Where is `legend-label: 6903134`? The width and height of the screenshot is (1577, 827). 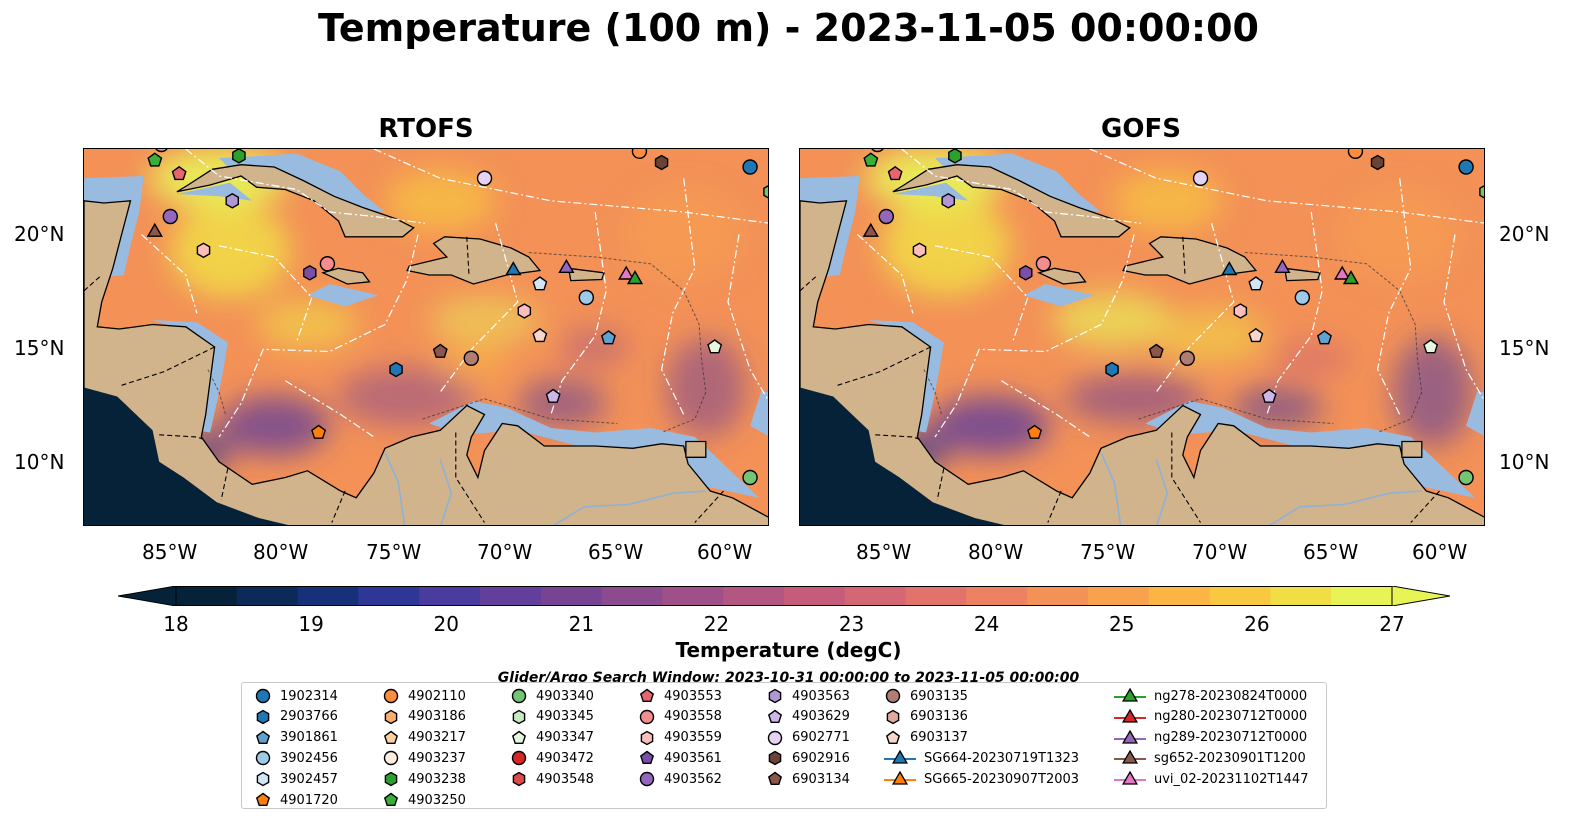 legend-label: 6903134 is located at coordinates (821, 779).